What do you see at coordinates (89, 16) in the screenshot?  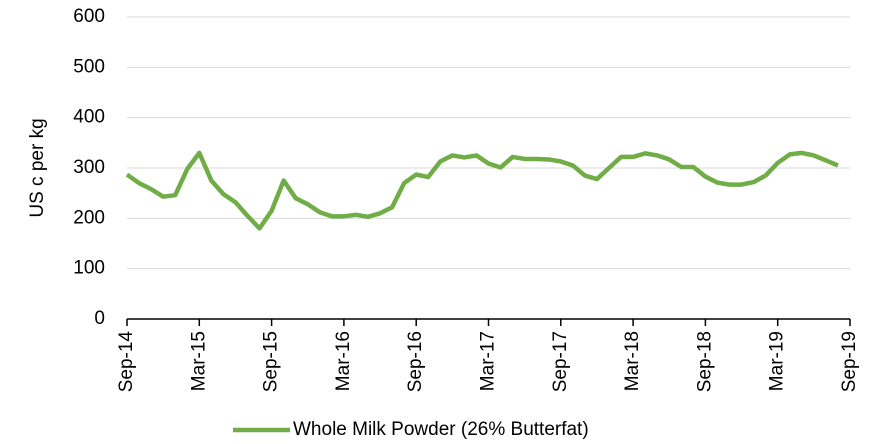 I see `y-tick-label: 600` at bounding box center [89, 16].